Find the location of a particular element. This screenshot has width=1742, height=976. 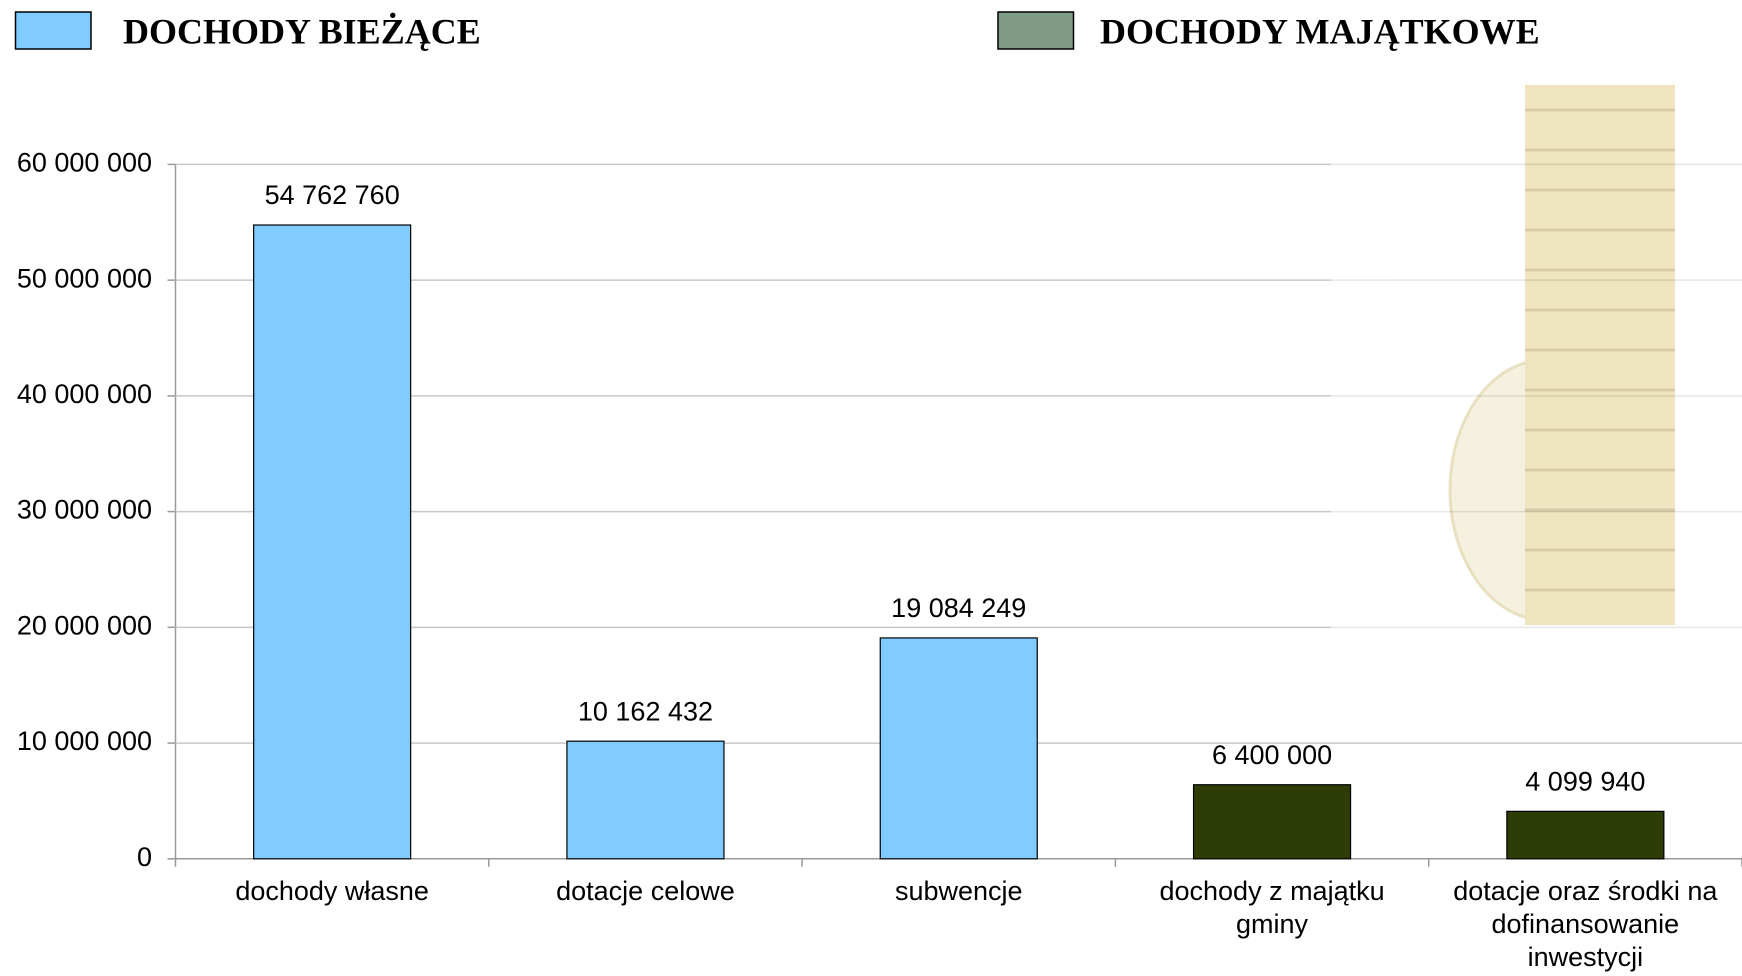

y-tick-label: 40 000 000 is located at coordinates (84, 394).